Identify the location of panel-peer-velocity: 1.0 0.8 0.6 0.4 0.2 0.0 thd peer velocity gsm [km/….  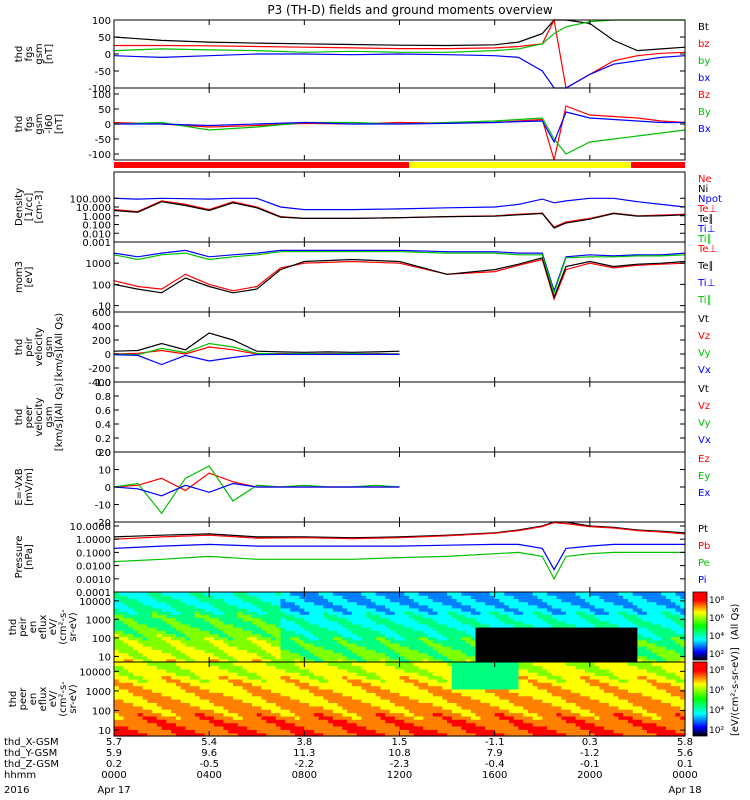
(362, 418).